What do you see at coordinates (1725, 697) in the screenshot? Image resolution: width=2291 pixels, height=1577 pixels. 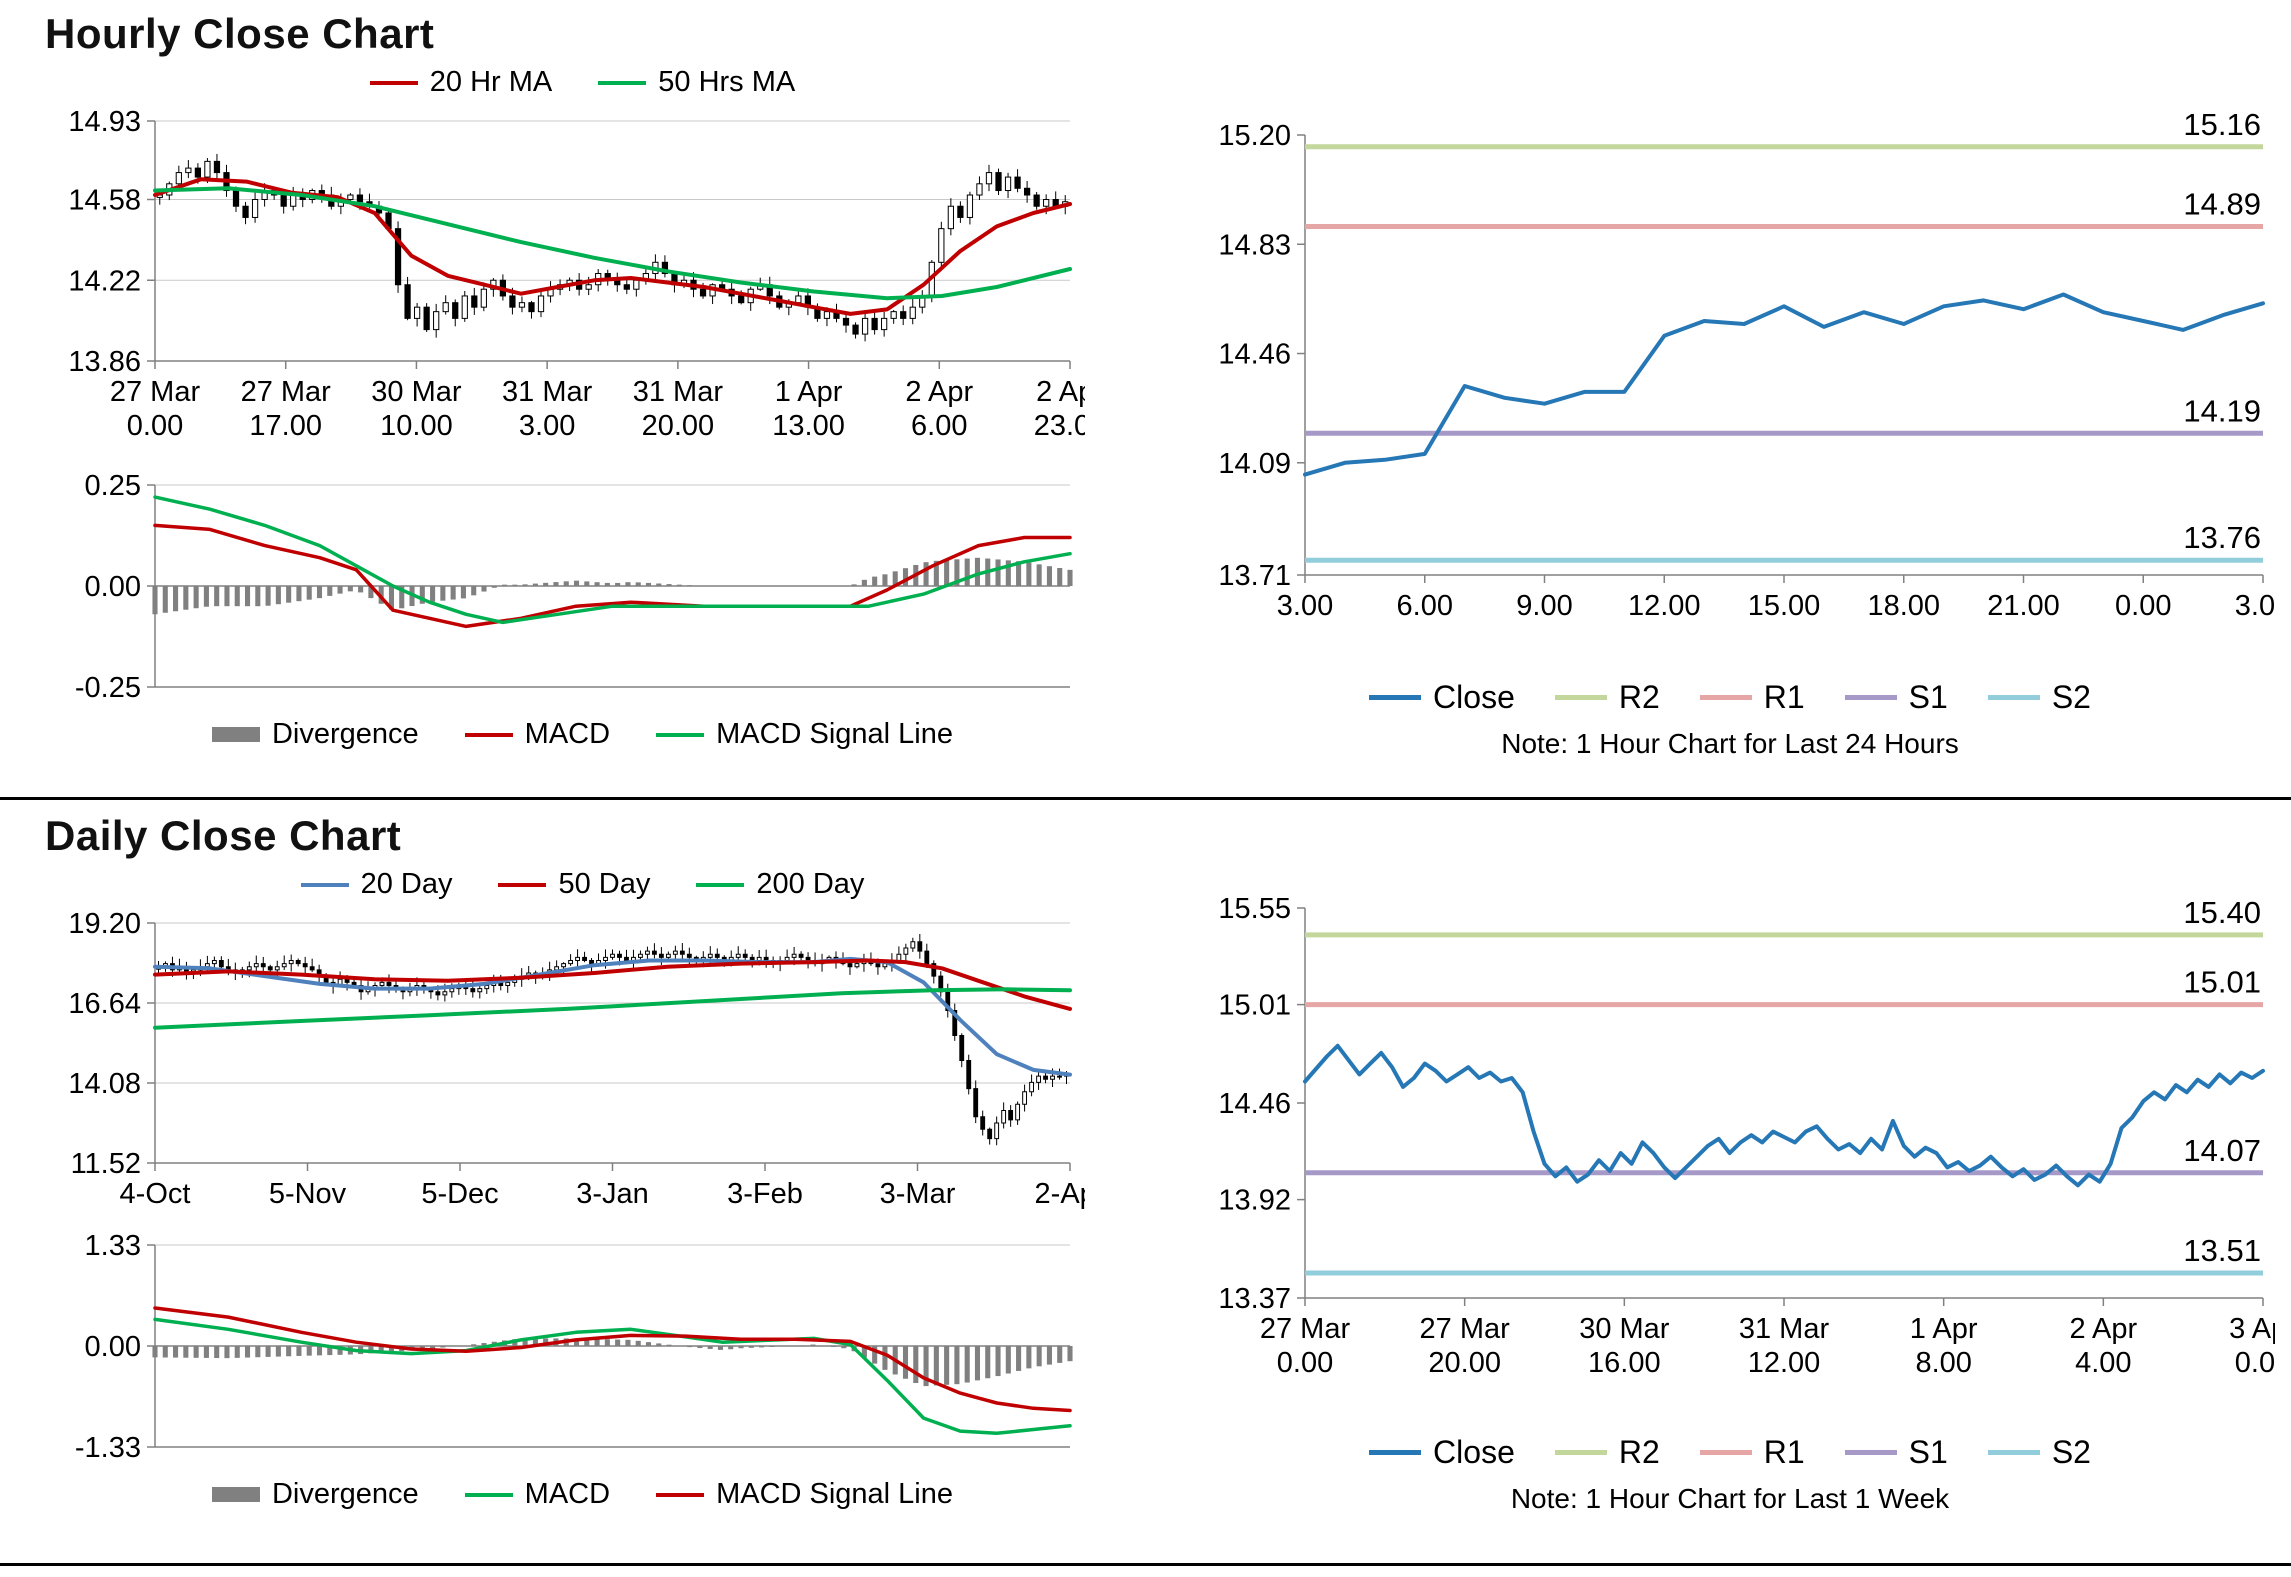 I see `r1-line-swatch` at bounding box center [1725, 697].